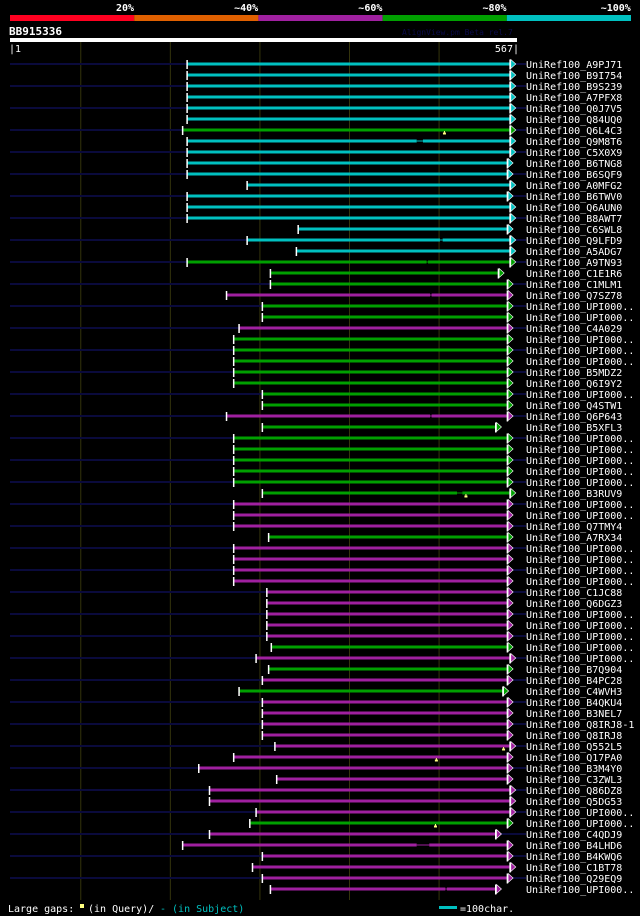 The height and width of the screenshot is (916, 640). I want to click on hit-row: UniRef100_B6TWV0, so click(316, 197).